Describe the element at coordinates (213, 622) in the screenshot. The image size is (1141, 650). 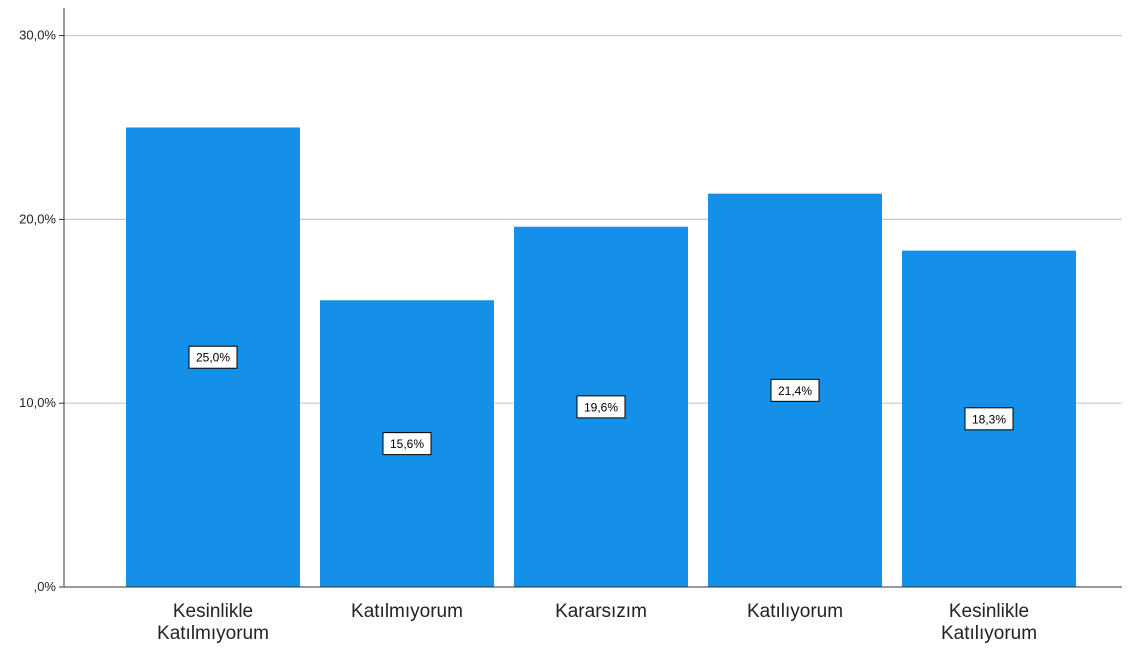
I see `x-category-label: Kesinlikle Katılmıyorum` at that location.